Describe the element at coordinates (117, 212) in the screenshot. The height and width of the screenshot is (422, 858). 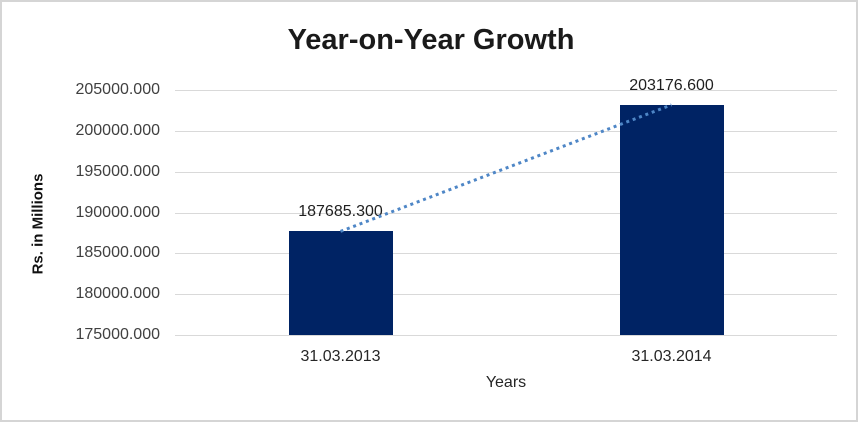
I see `y-axis-tick-label: 190000.000` at that location.